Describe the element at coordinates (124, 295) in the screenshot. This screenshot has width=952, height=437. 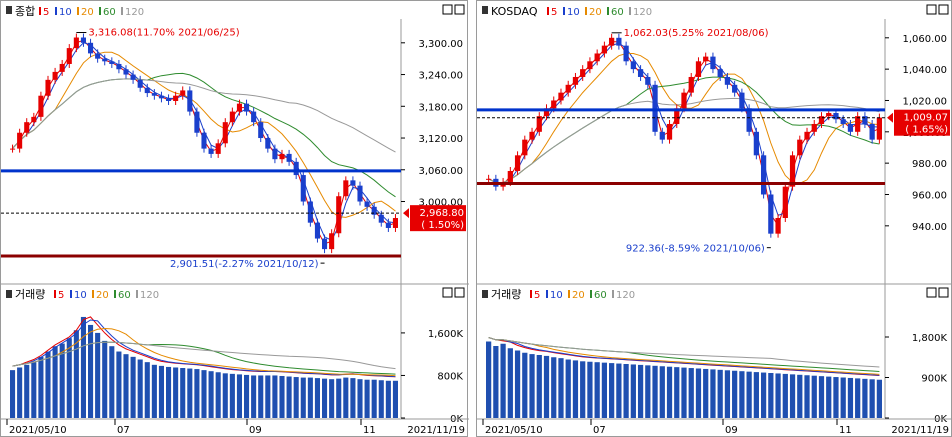
I see `vma-label-60: 60` at that location.